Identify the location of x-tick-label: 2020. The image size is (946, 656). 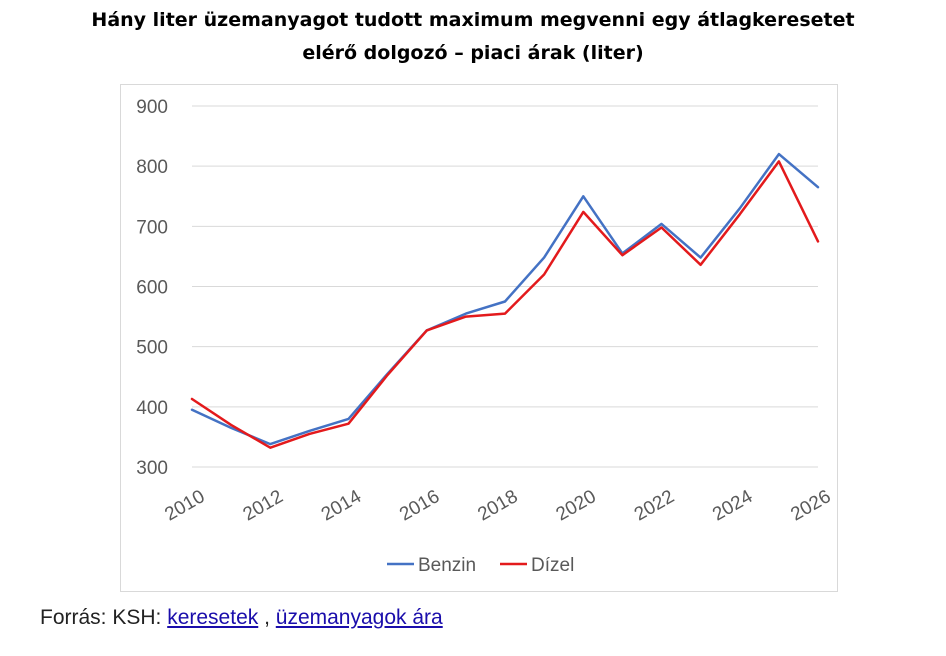
(576, 505).